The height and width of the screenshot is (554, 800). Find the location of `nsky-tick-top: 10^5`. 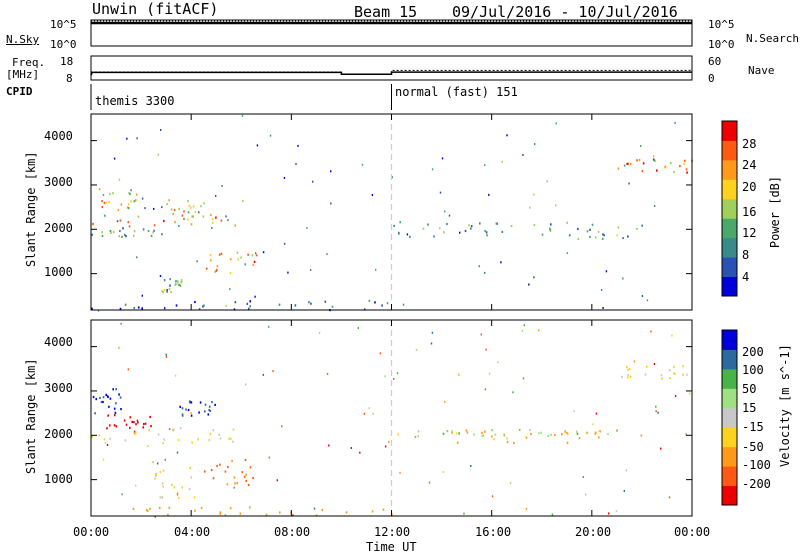

nsky-tick-top: 10^5 is located at coordinates (63, 24).